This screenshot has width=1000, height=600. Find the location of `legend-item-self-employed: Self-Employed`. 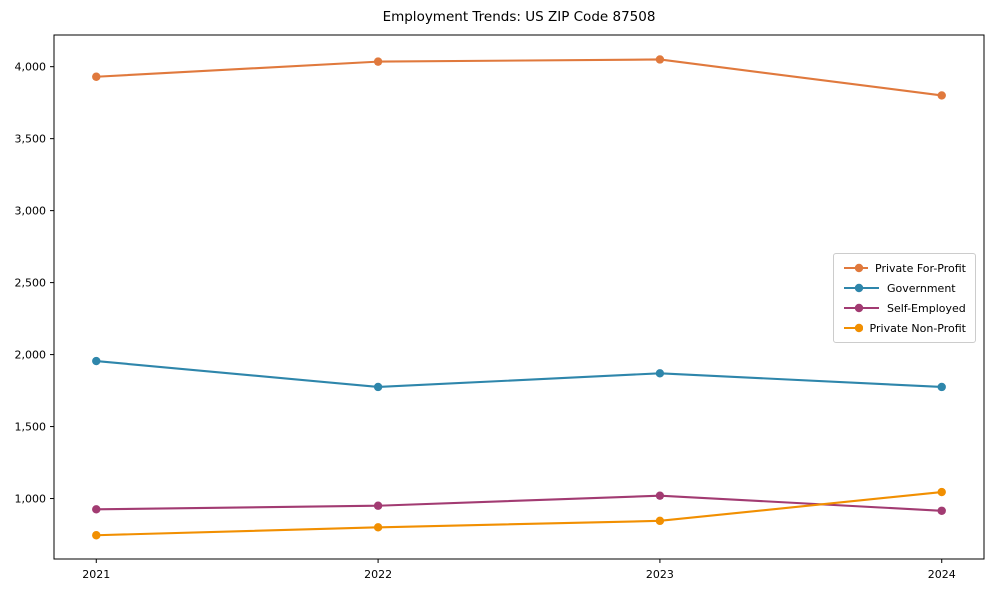

legend-item-self-employed: Self-Employed is located at coordinates (904, 308).